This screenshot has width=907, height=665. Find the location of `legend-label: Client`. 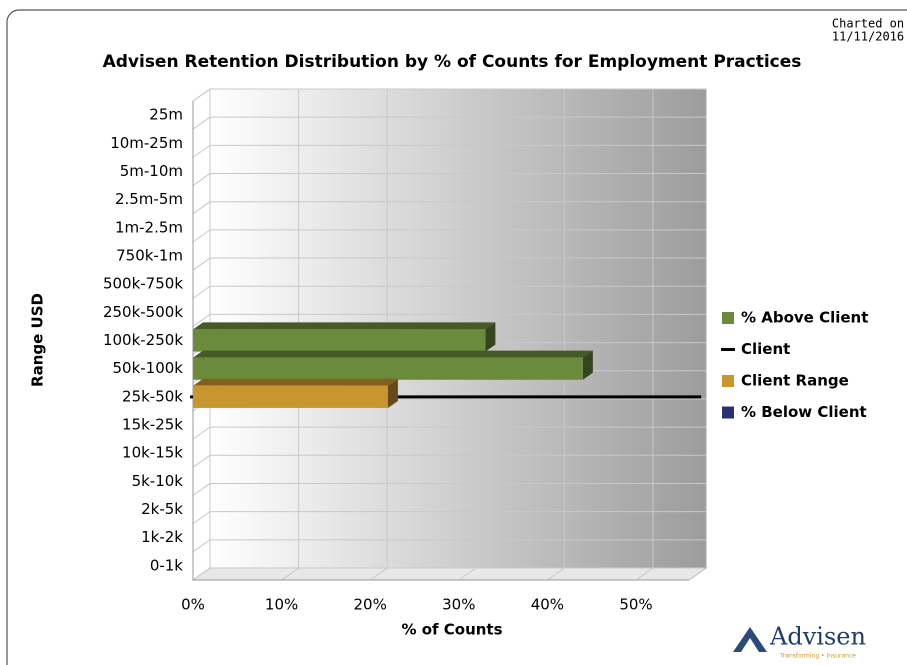

legend-label: Client is located at coordinates (765, 349).